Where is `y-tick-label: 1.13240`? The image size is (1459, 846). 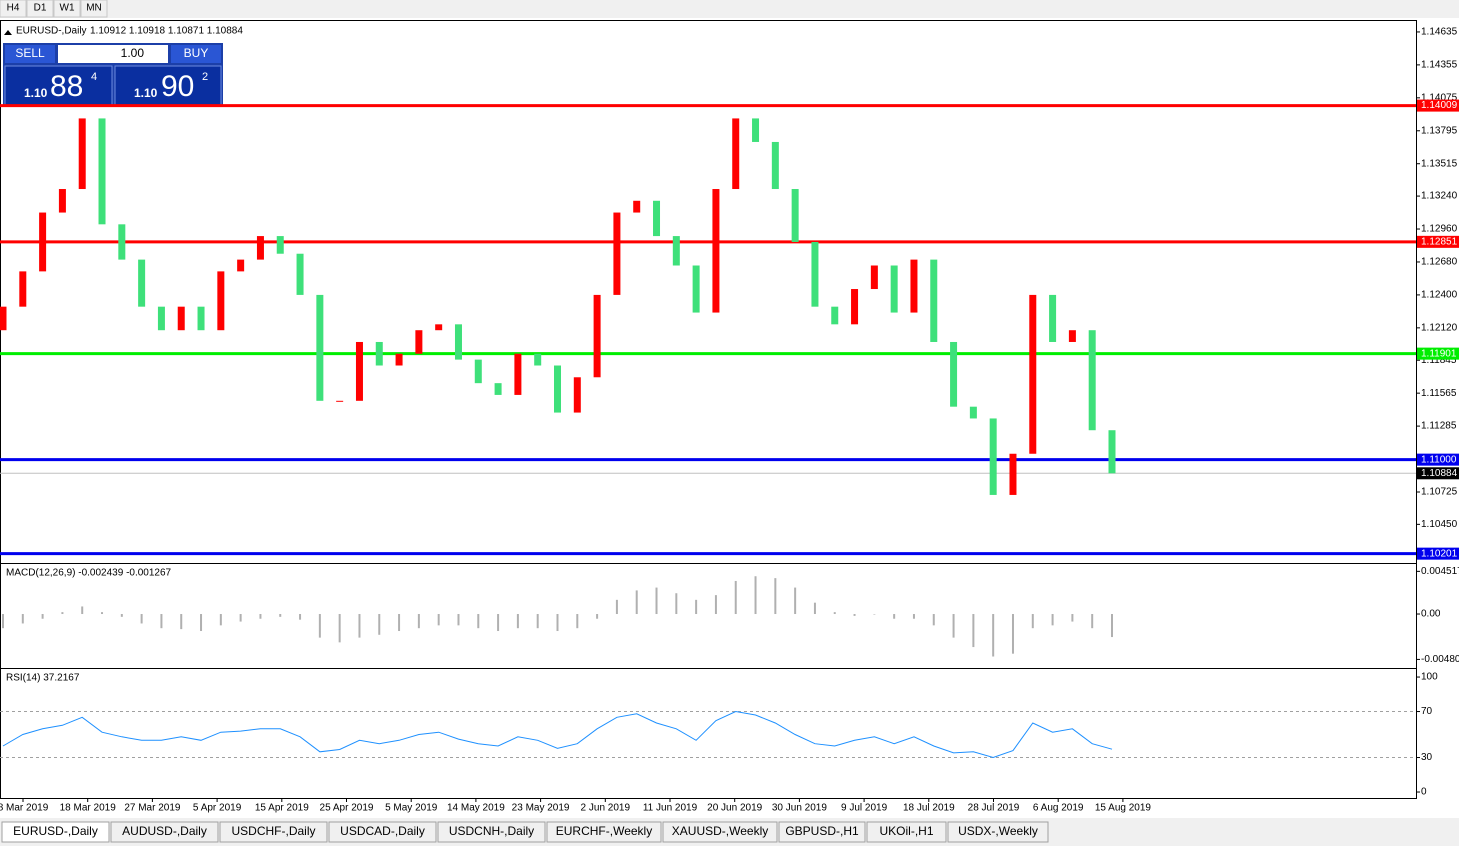 y-tick-label: 1.13240 is located at coordinates (1439, 196).